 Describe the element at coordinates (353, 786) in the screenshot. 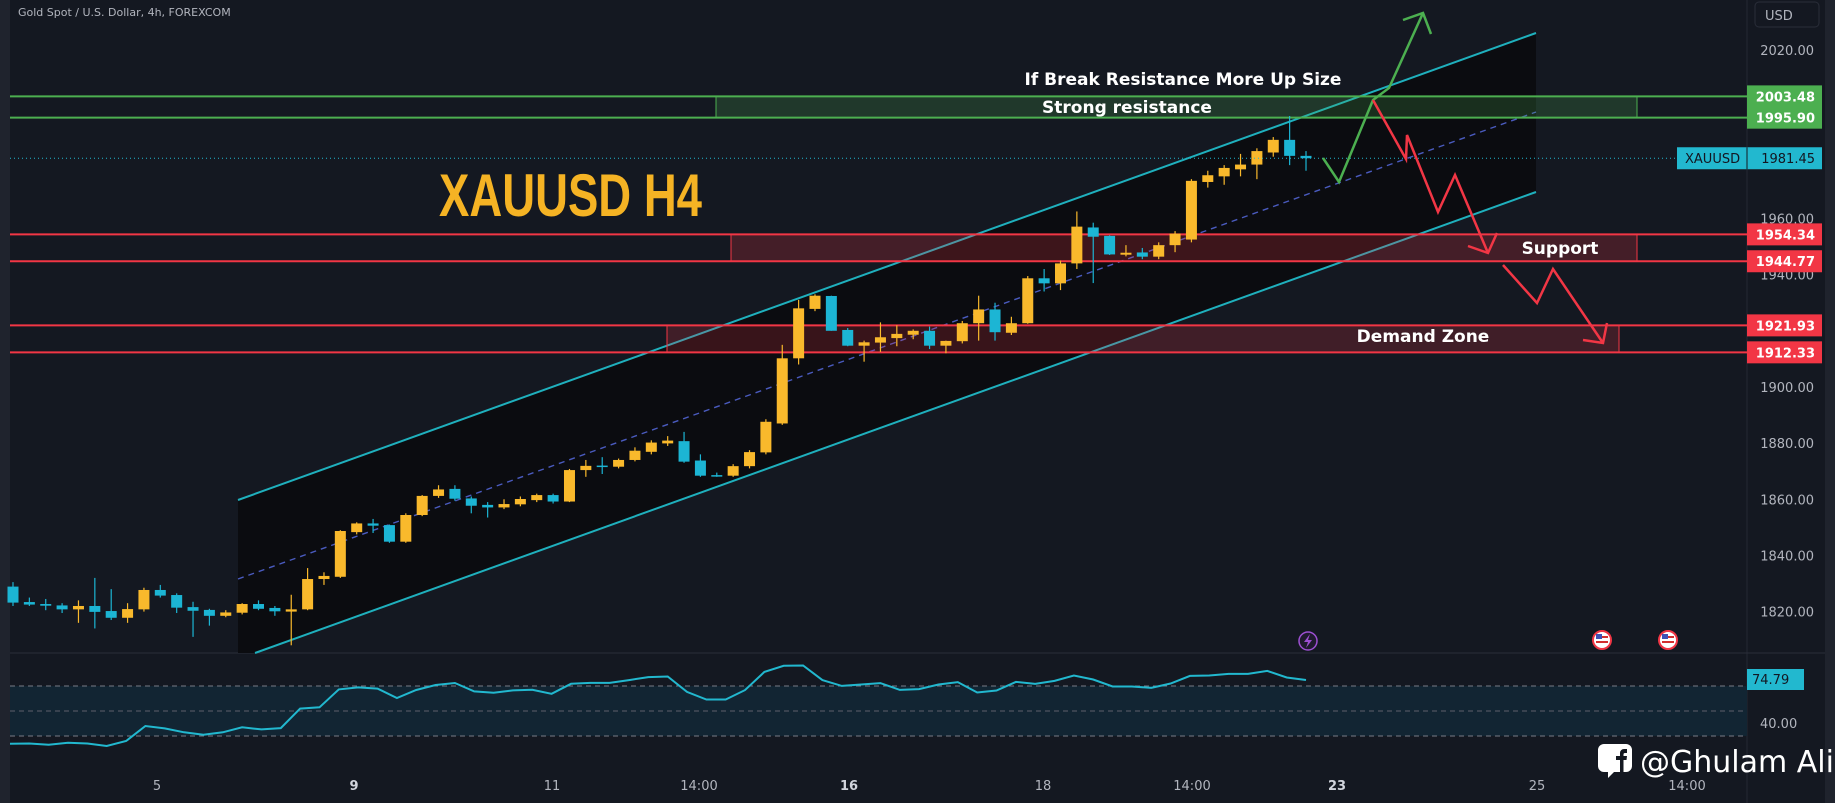

I see `time-tick-label: 9` at that location.